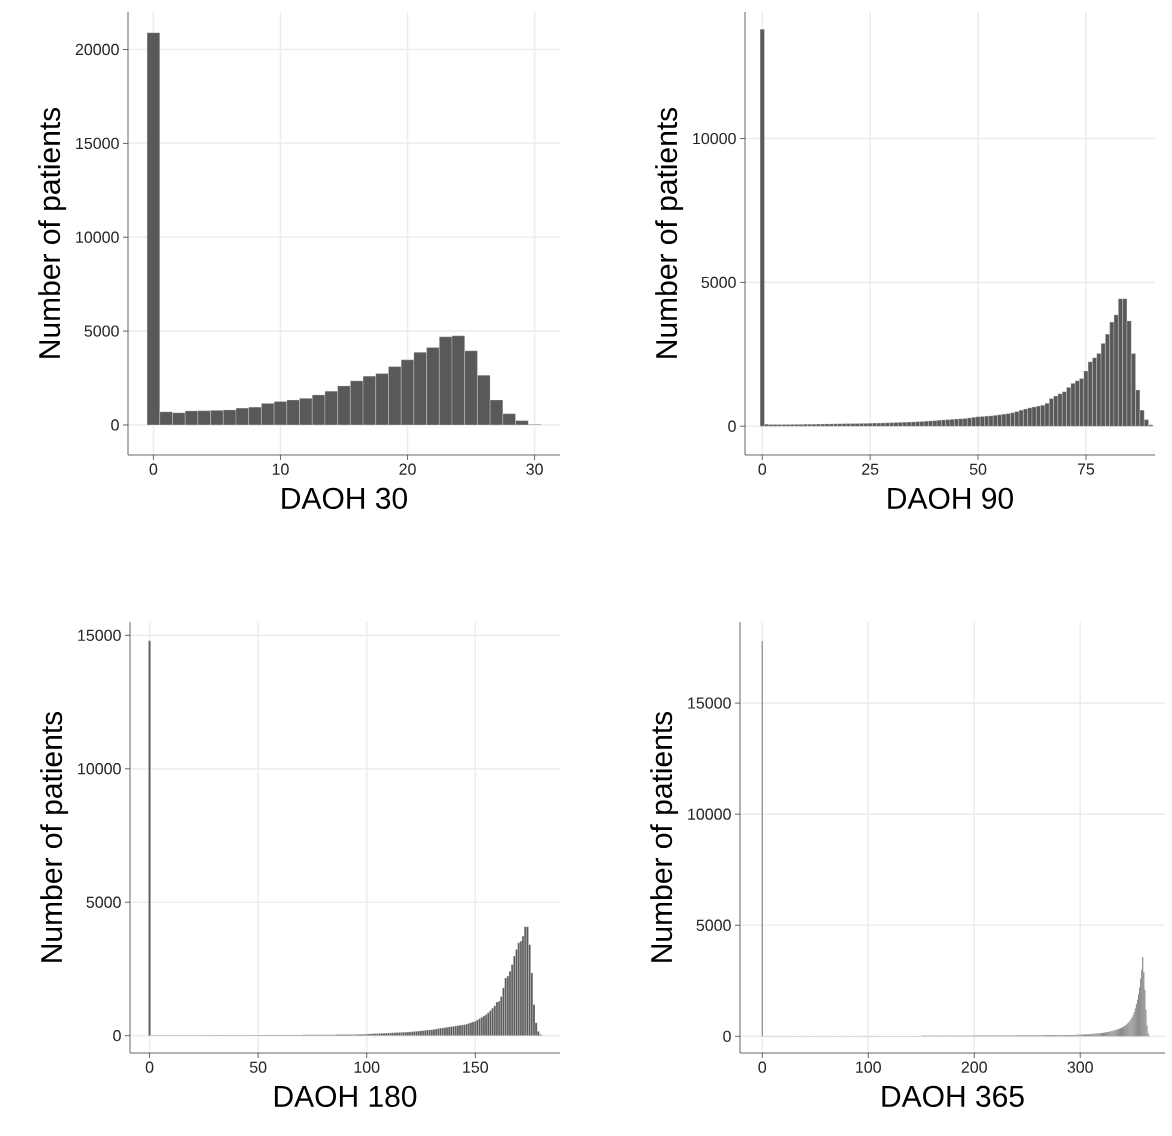 This screenshot has height=1136, width=1172. What do you see at coordinates (870, 469) in the screenshot?
I see `x-tick-label: 25` at bounding box center [870, 469].